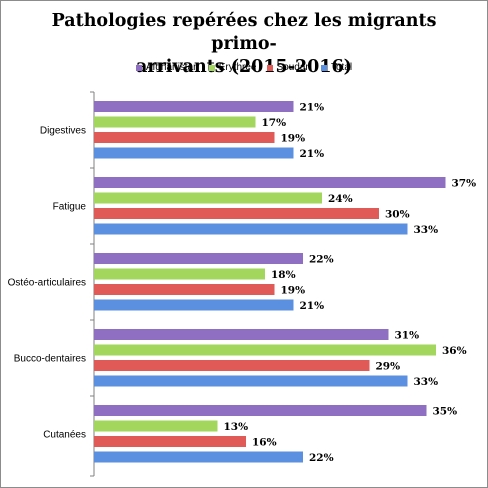 The height and width of the screenshot is (488, 488). What do you see at coordinates (397, 214) in the screenshot?
I see `data-label-soudan-fatigue: 30%` at bounding box center [397, 214].